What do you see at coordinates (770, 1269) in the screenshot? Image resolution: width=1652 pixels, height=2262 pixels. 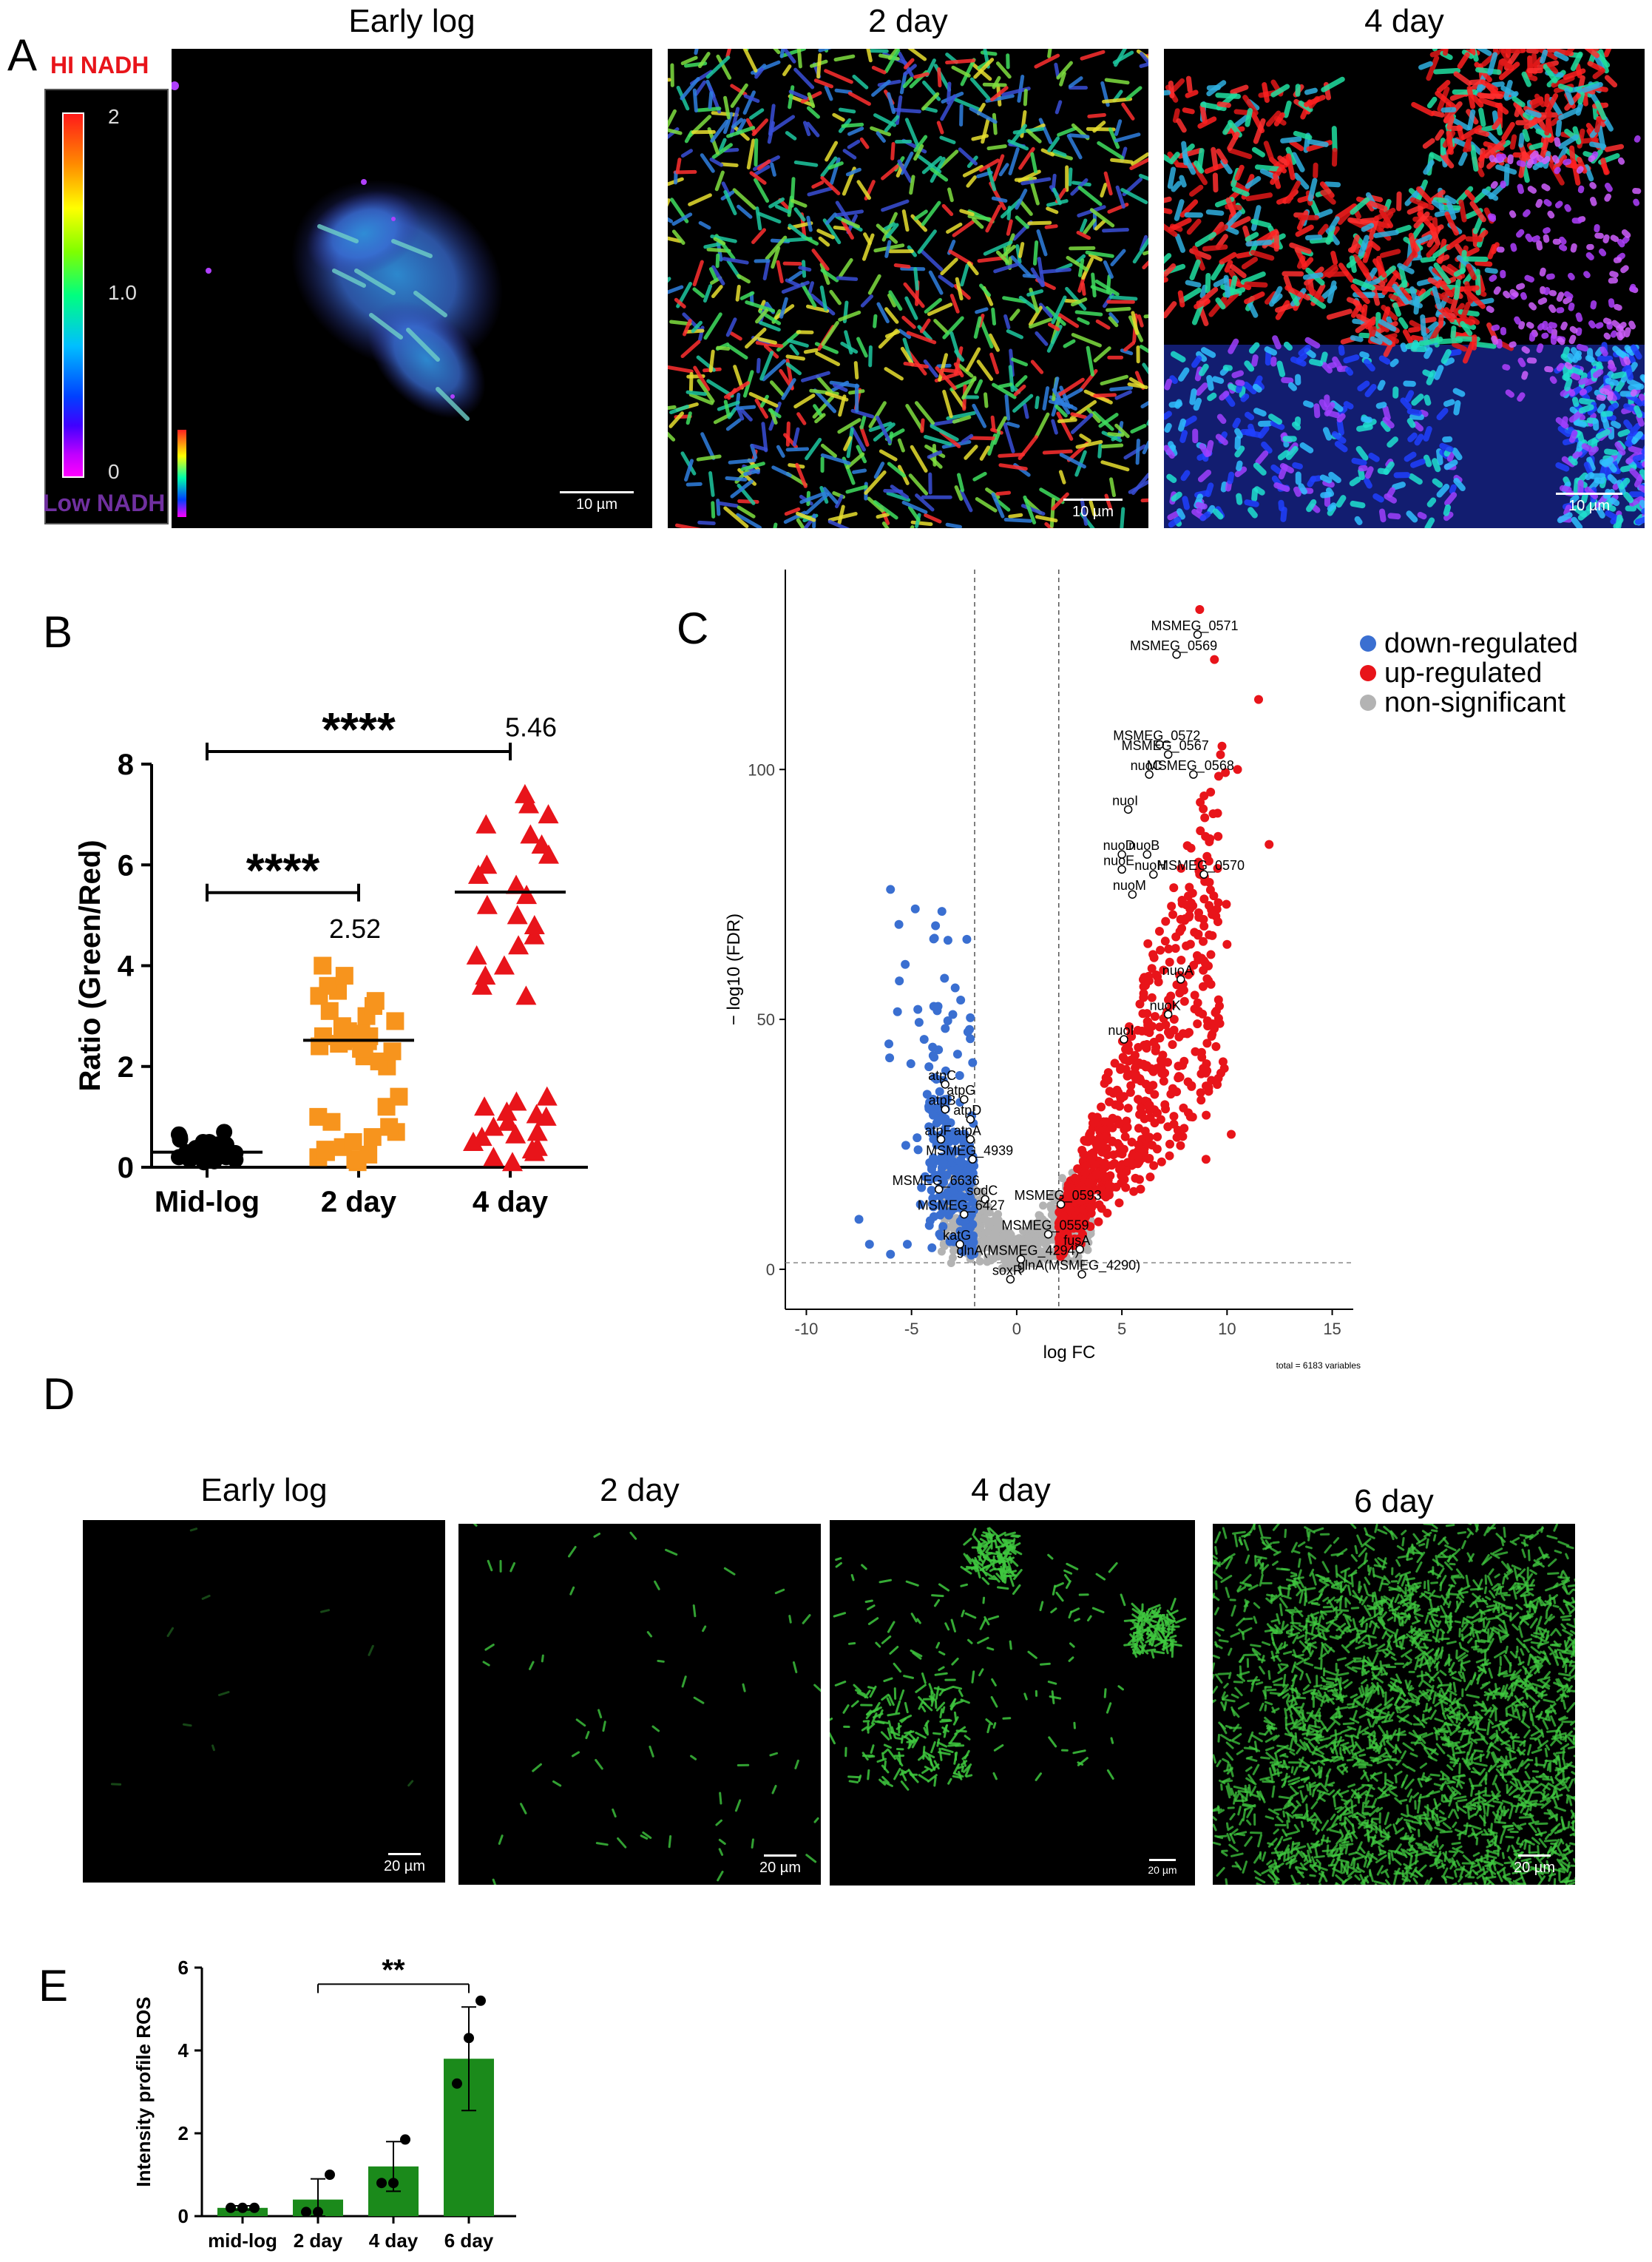 I see `c-ytick-label-0: 0` at bounding box center [770, 1269].